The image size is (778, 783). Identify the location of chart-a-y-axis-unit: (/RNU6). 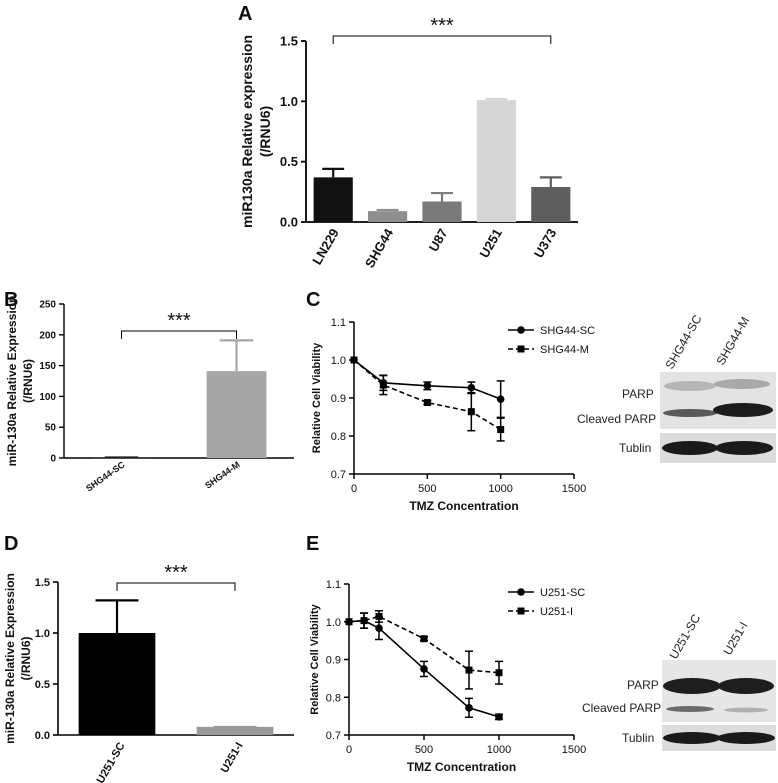
(265, 131).